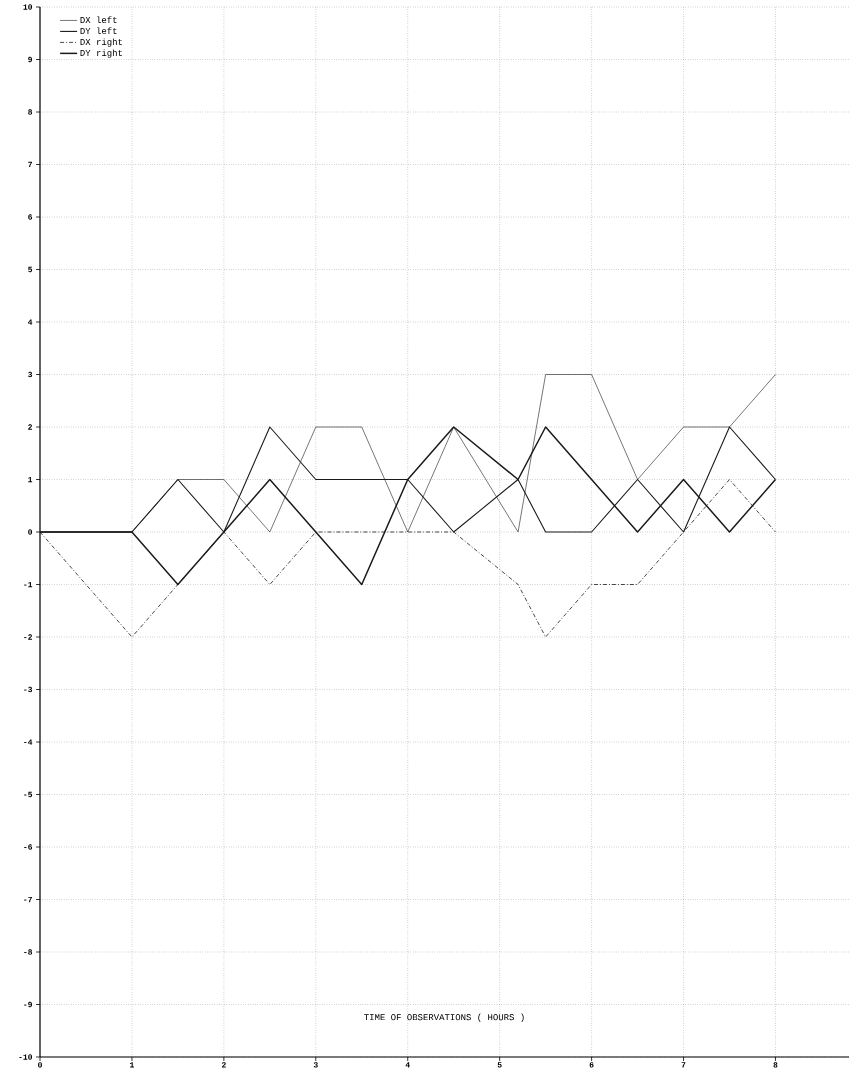 This screenshot has width=849, height=1071. I want to click on legend-label: DY left, so click(98, 31).